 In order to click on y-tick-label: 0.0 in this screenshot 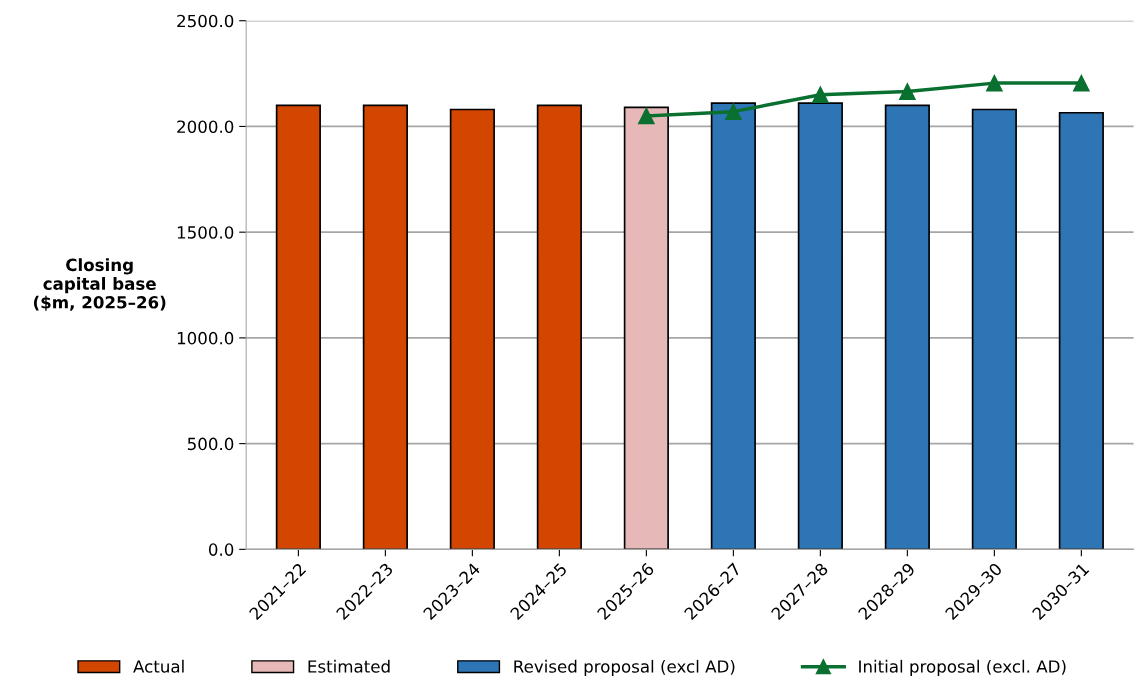, I will do `click(221, 549)`.